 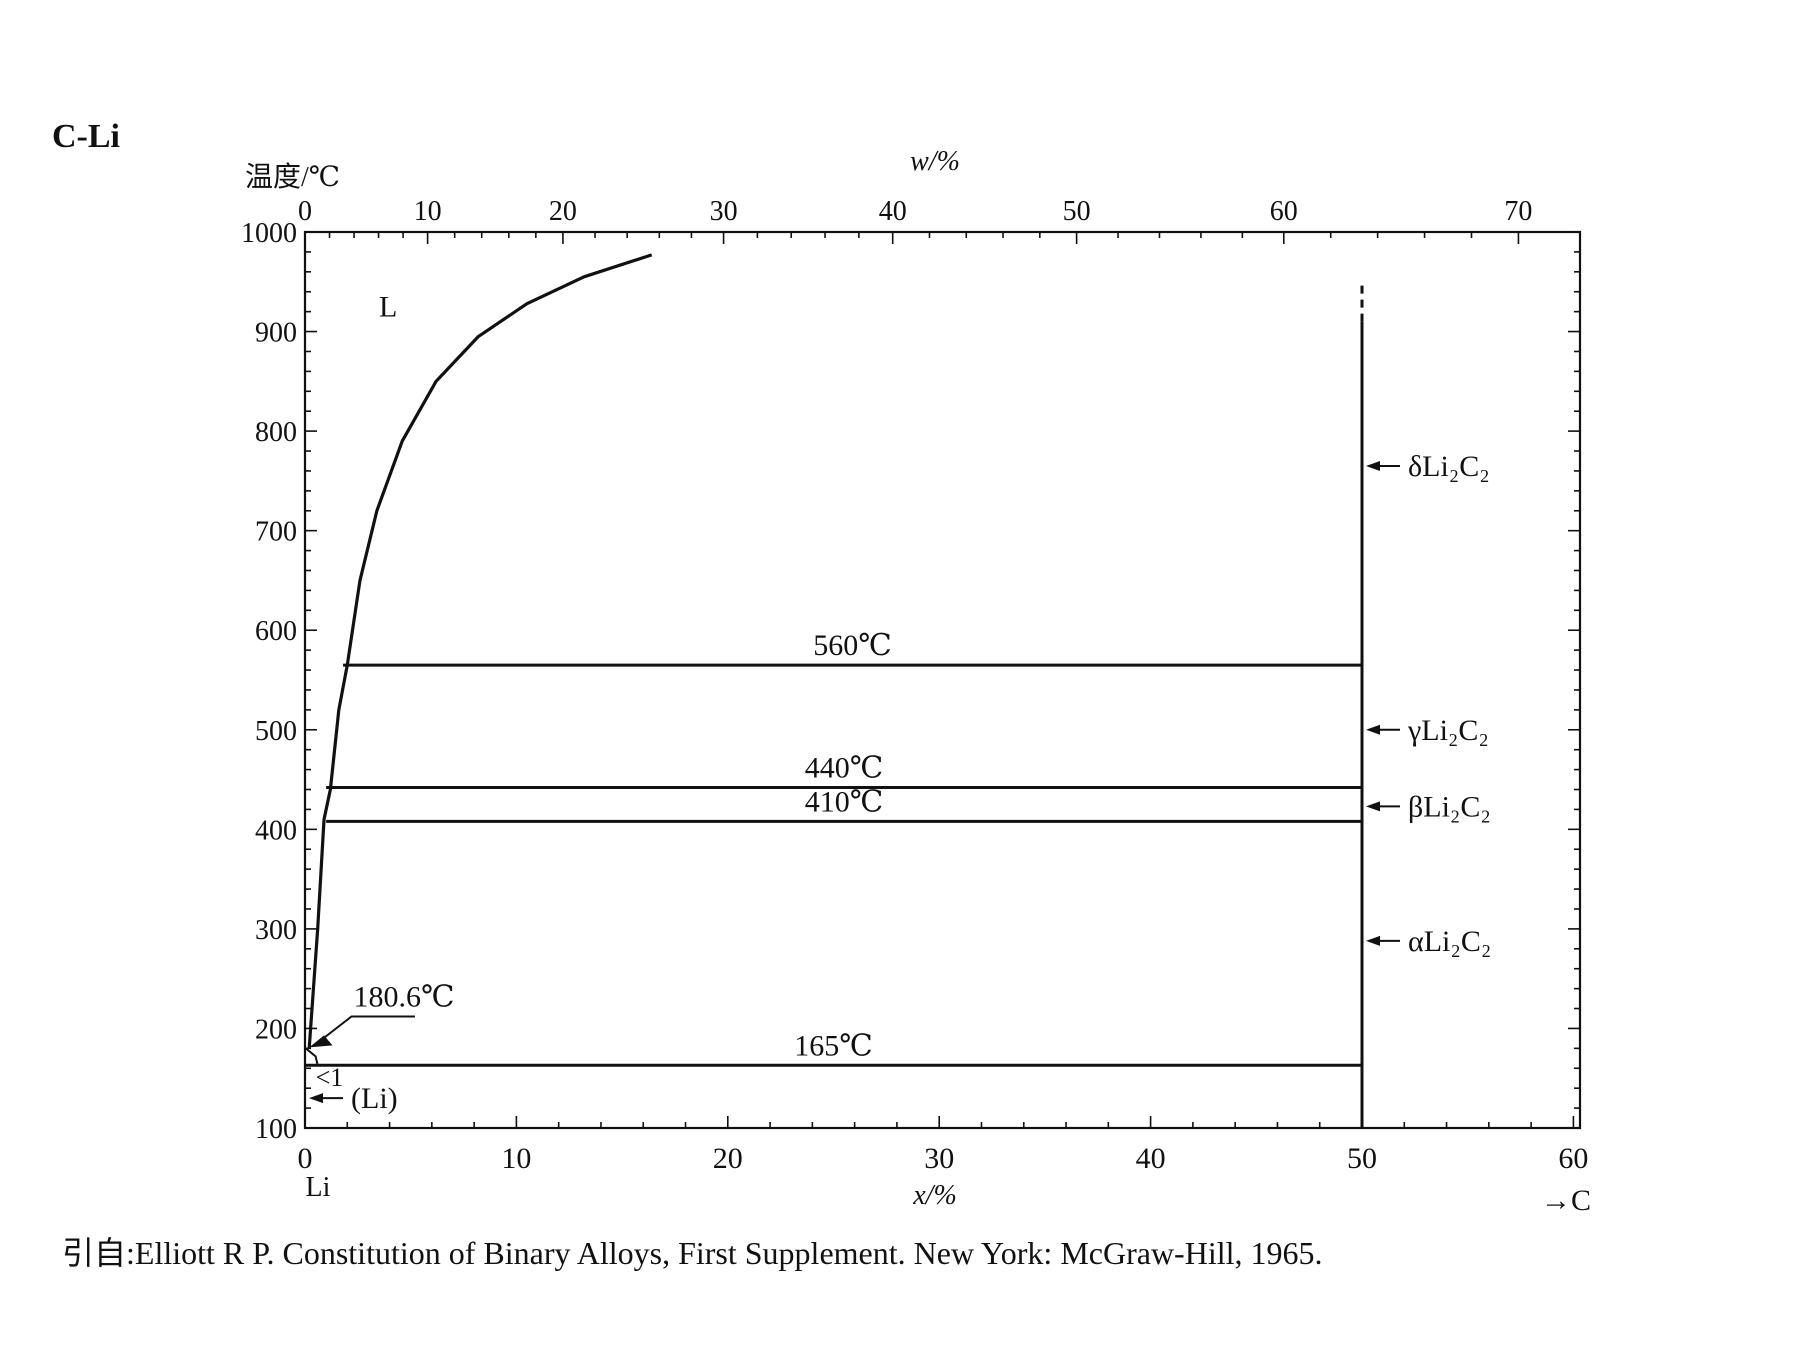 I want to click on annotation-arrowhead, so click(x=321, y=1041).